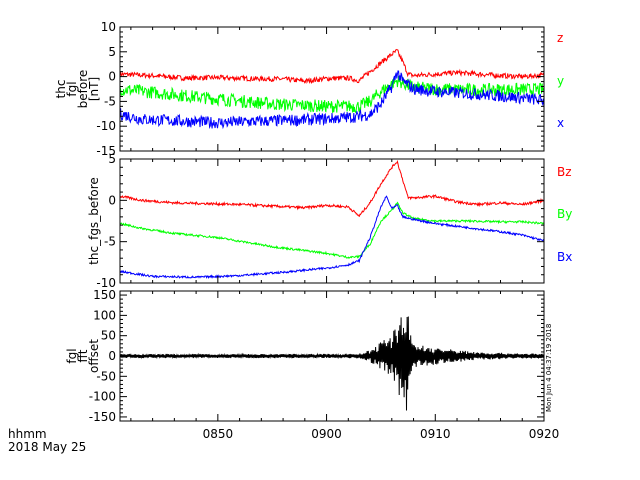 Image resolution: width=640 pixels, height=480 pixels. Describe the element at coordinates (104, 295) in the screenshot. I see `y-tick-label: 150` at that location.